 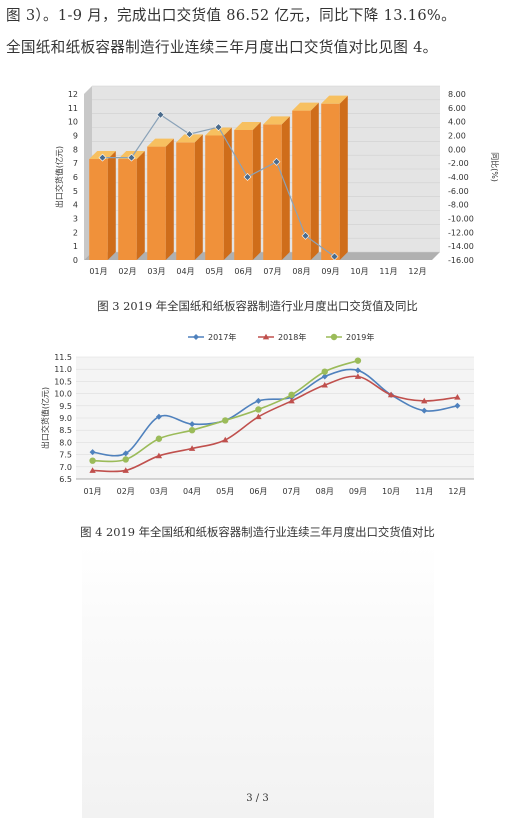 I want to click on y-tick-label: 7, so click(x=75, y=163).